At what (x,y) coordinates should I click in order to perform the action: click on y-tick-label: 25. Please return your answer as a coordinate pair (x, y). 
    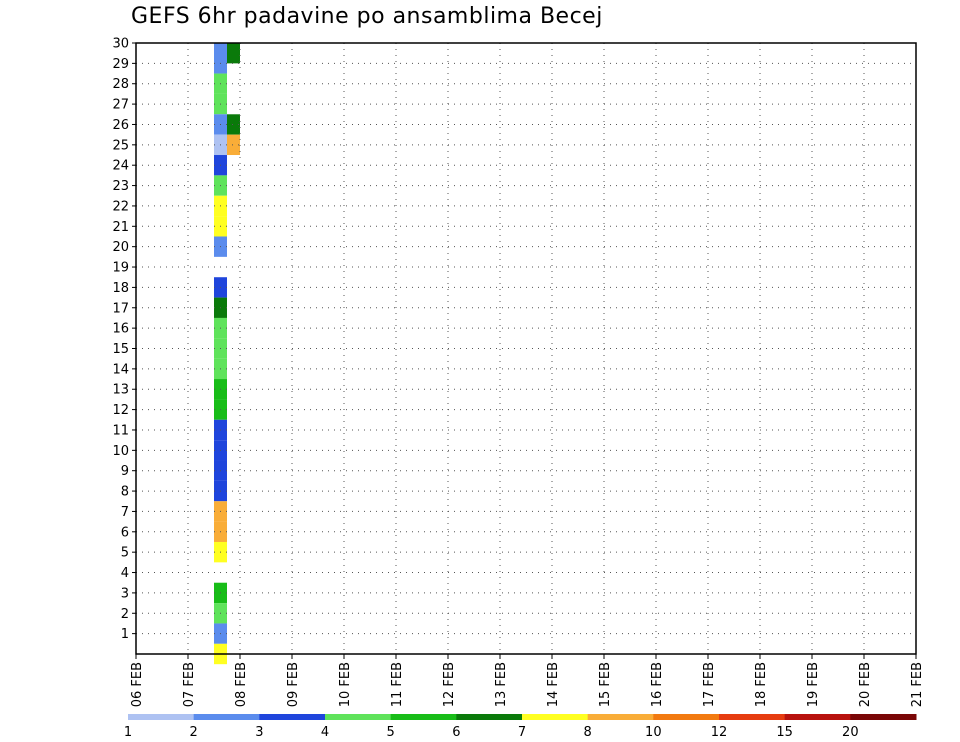
    Looking at the image, I should click on (120, 145).